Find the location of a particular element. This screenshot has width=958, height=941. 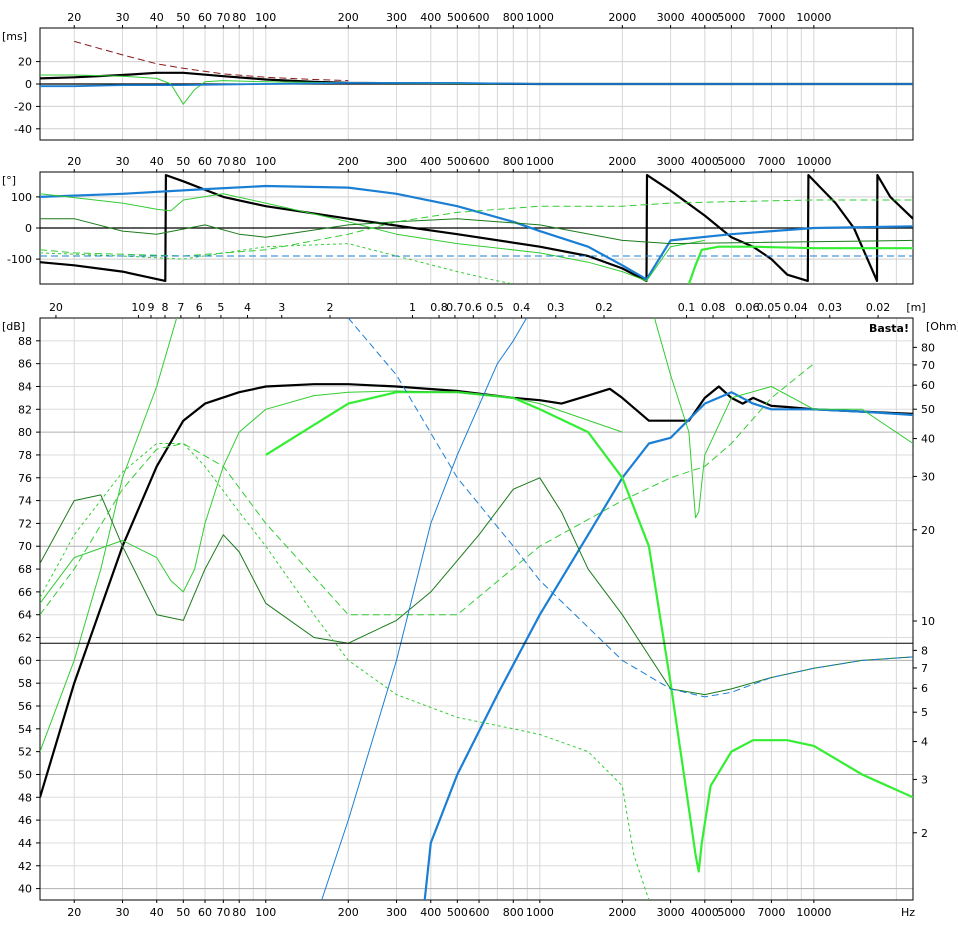

y-tick-label: 68 is located at coordinates (25, 569).